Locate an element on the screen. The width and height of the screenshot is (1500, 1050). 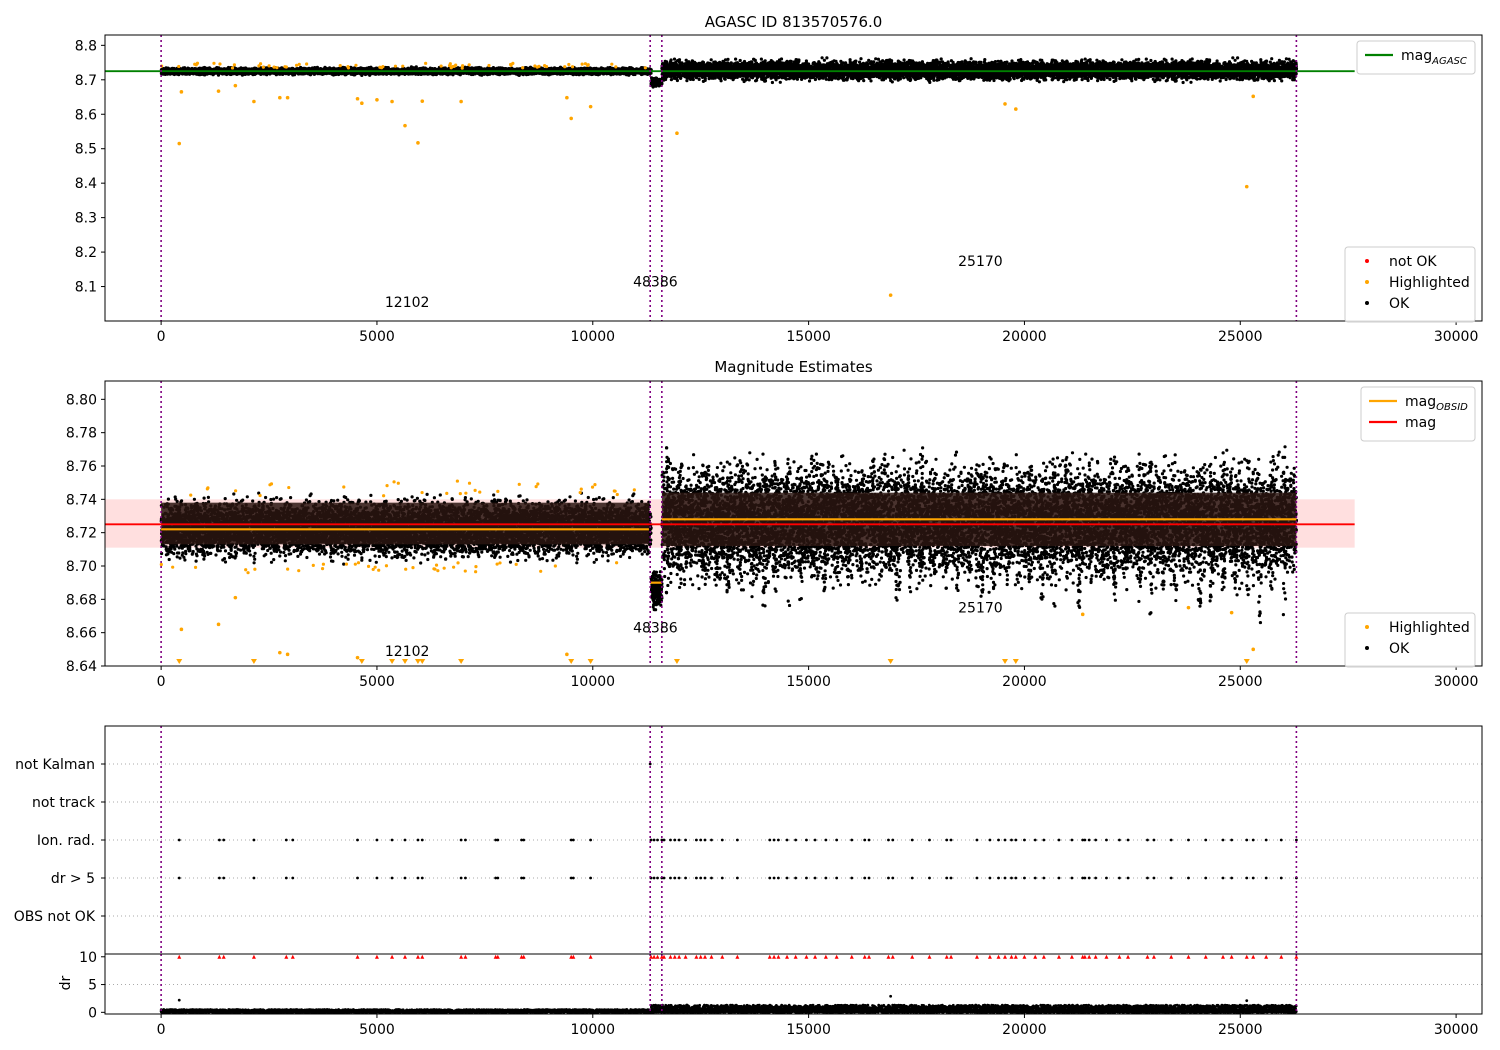
chart-title: AGASC ID 813570576.0 is located at coordinates (794, 22).